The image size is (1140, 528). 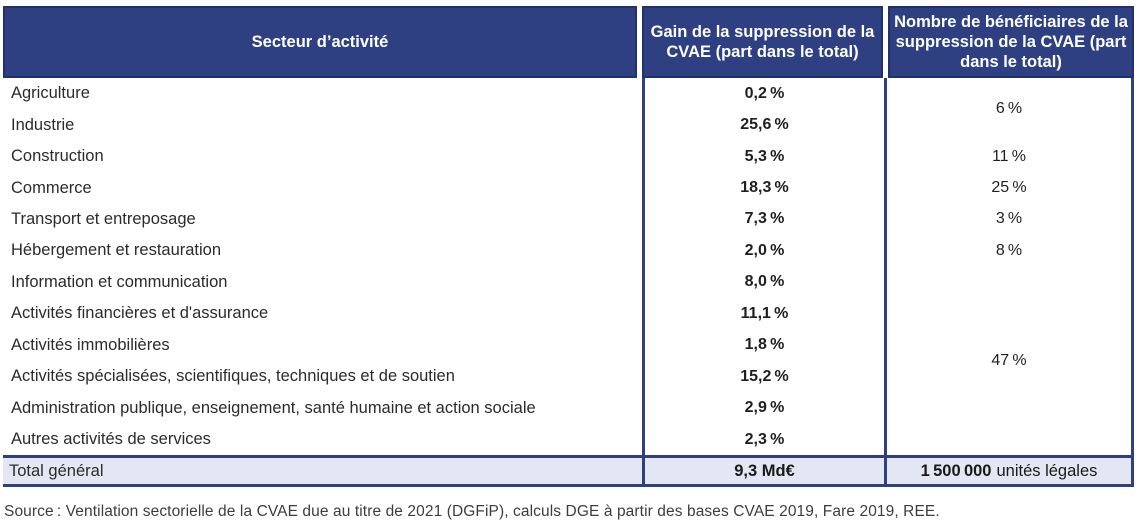 I want to click on beneficiaries-cell: 25 %, so click(x=1010, y=188).